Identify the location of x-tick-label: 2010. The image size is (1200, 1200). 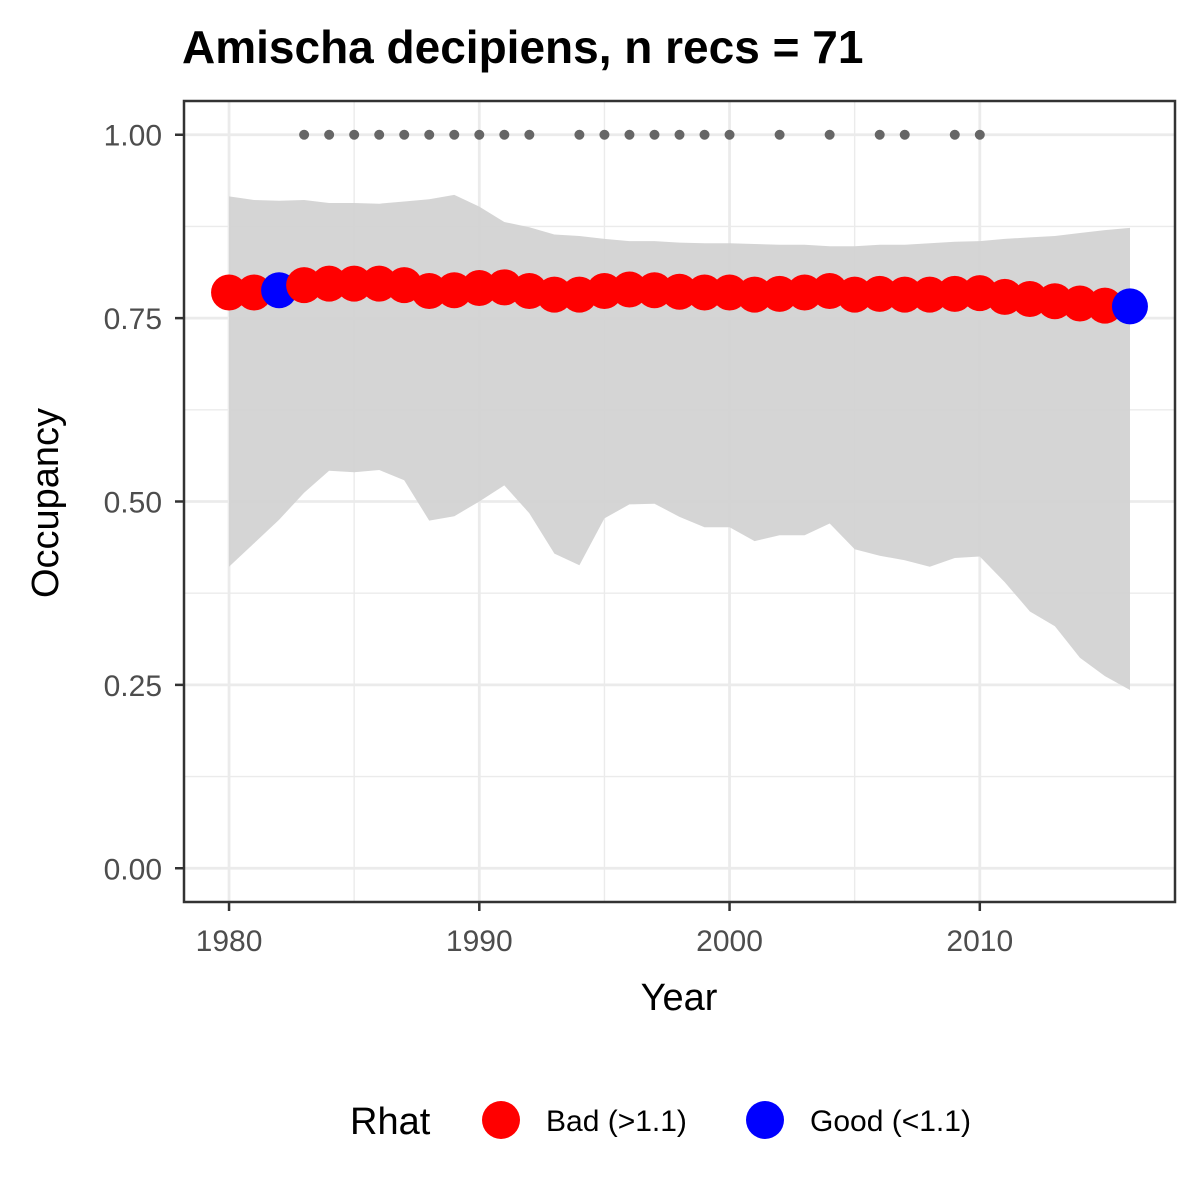
(979, 941).